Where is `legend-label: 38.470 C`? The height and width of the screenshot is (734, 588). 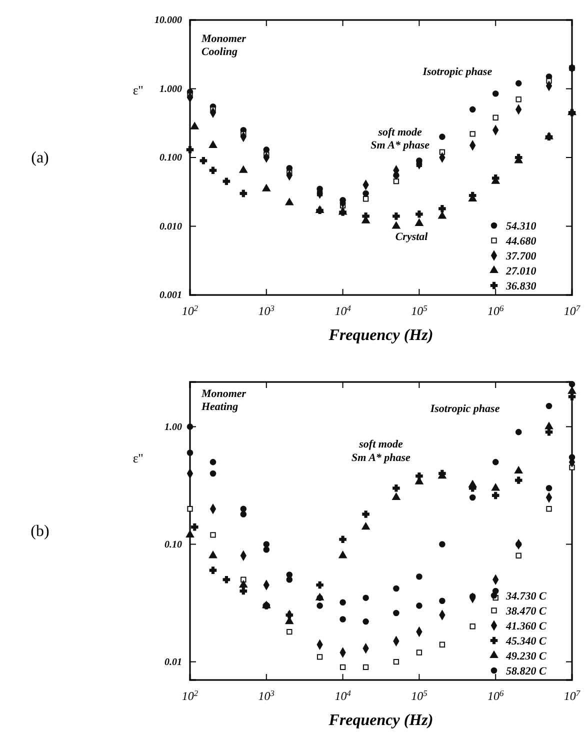 legend-label: 38.470 C is located at coordinates (526, 611).